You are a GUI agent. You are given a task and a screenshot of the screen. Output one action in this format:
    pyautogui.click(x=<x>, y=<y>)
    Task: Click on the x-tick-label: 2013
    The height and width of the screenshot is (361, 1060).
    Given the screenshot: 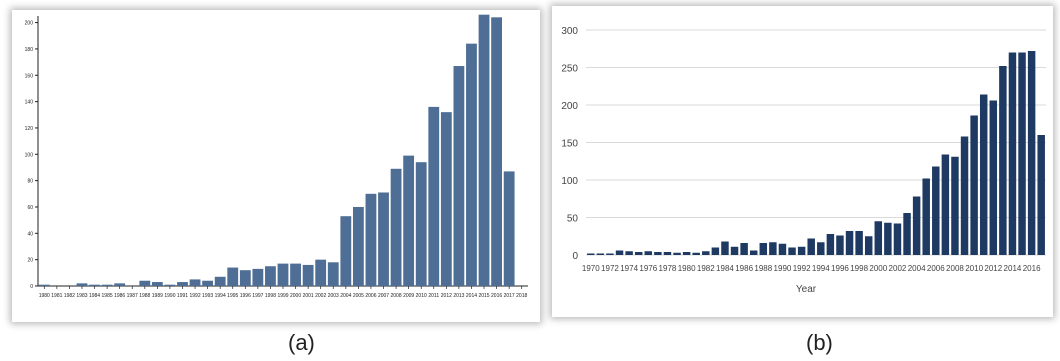 What is the action you would take?
    pyautogui.click(x=458, y=296)
    